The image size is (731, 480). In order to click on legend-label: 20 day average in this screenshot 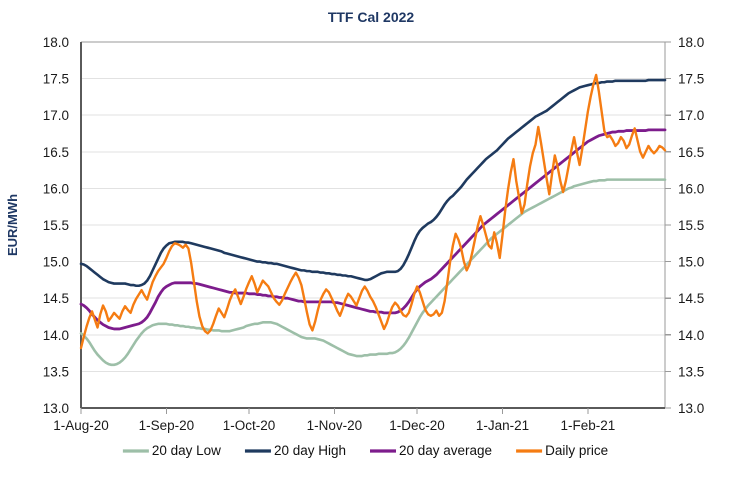, I will do `click(445, 450)`.